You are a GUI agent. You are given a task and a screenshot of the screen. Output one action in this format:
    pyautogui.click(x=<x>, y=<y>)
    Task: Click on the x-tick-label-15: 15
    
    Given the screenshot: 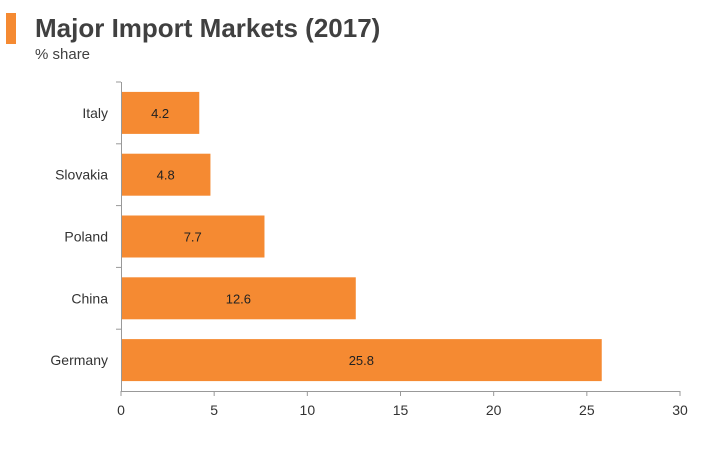 What is the action you would take?
    pyautogui.click(x=401, y=410)
    